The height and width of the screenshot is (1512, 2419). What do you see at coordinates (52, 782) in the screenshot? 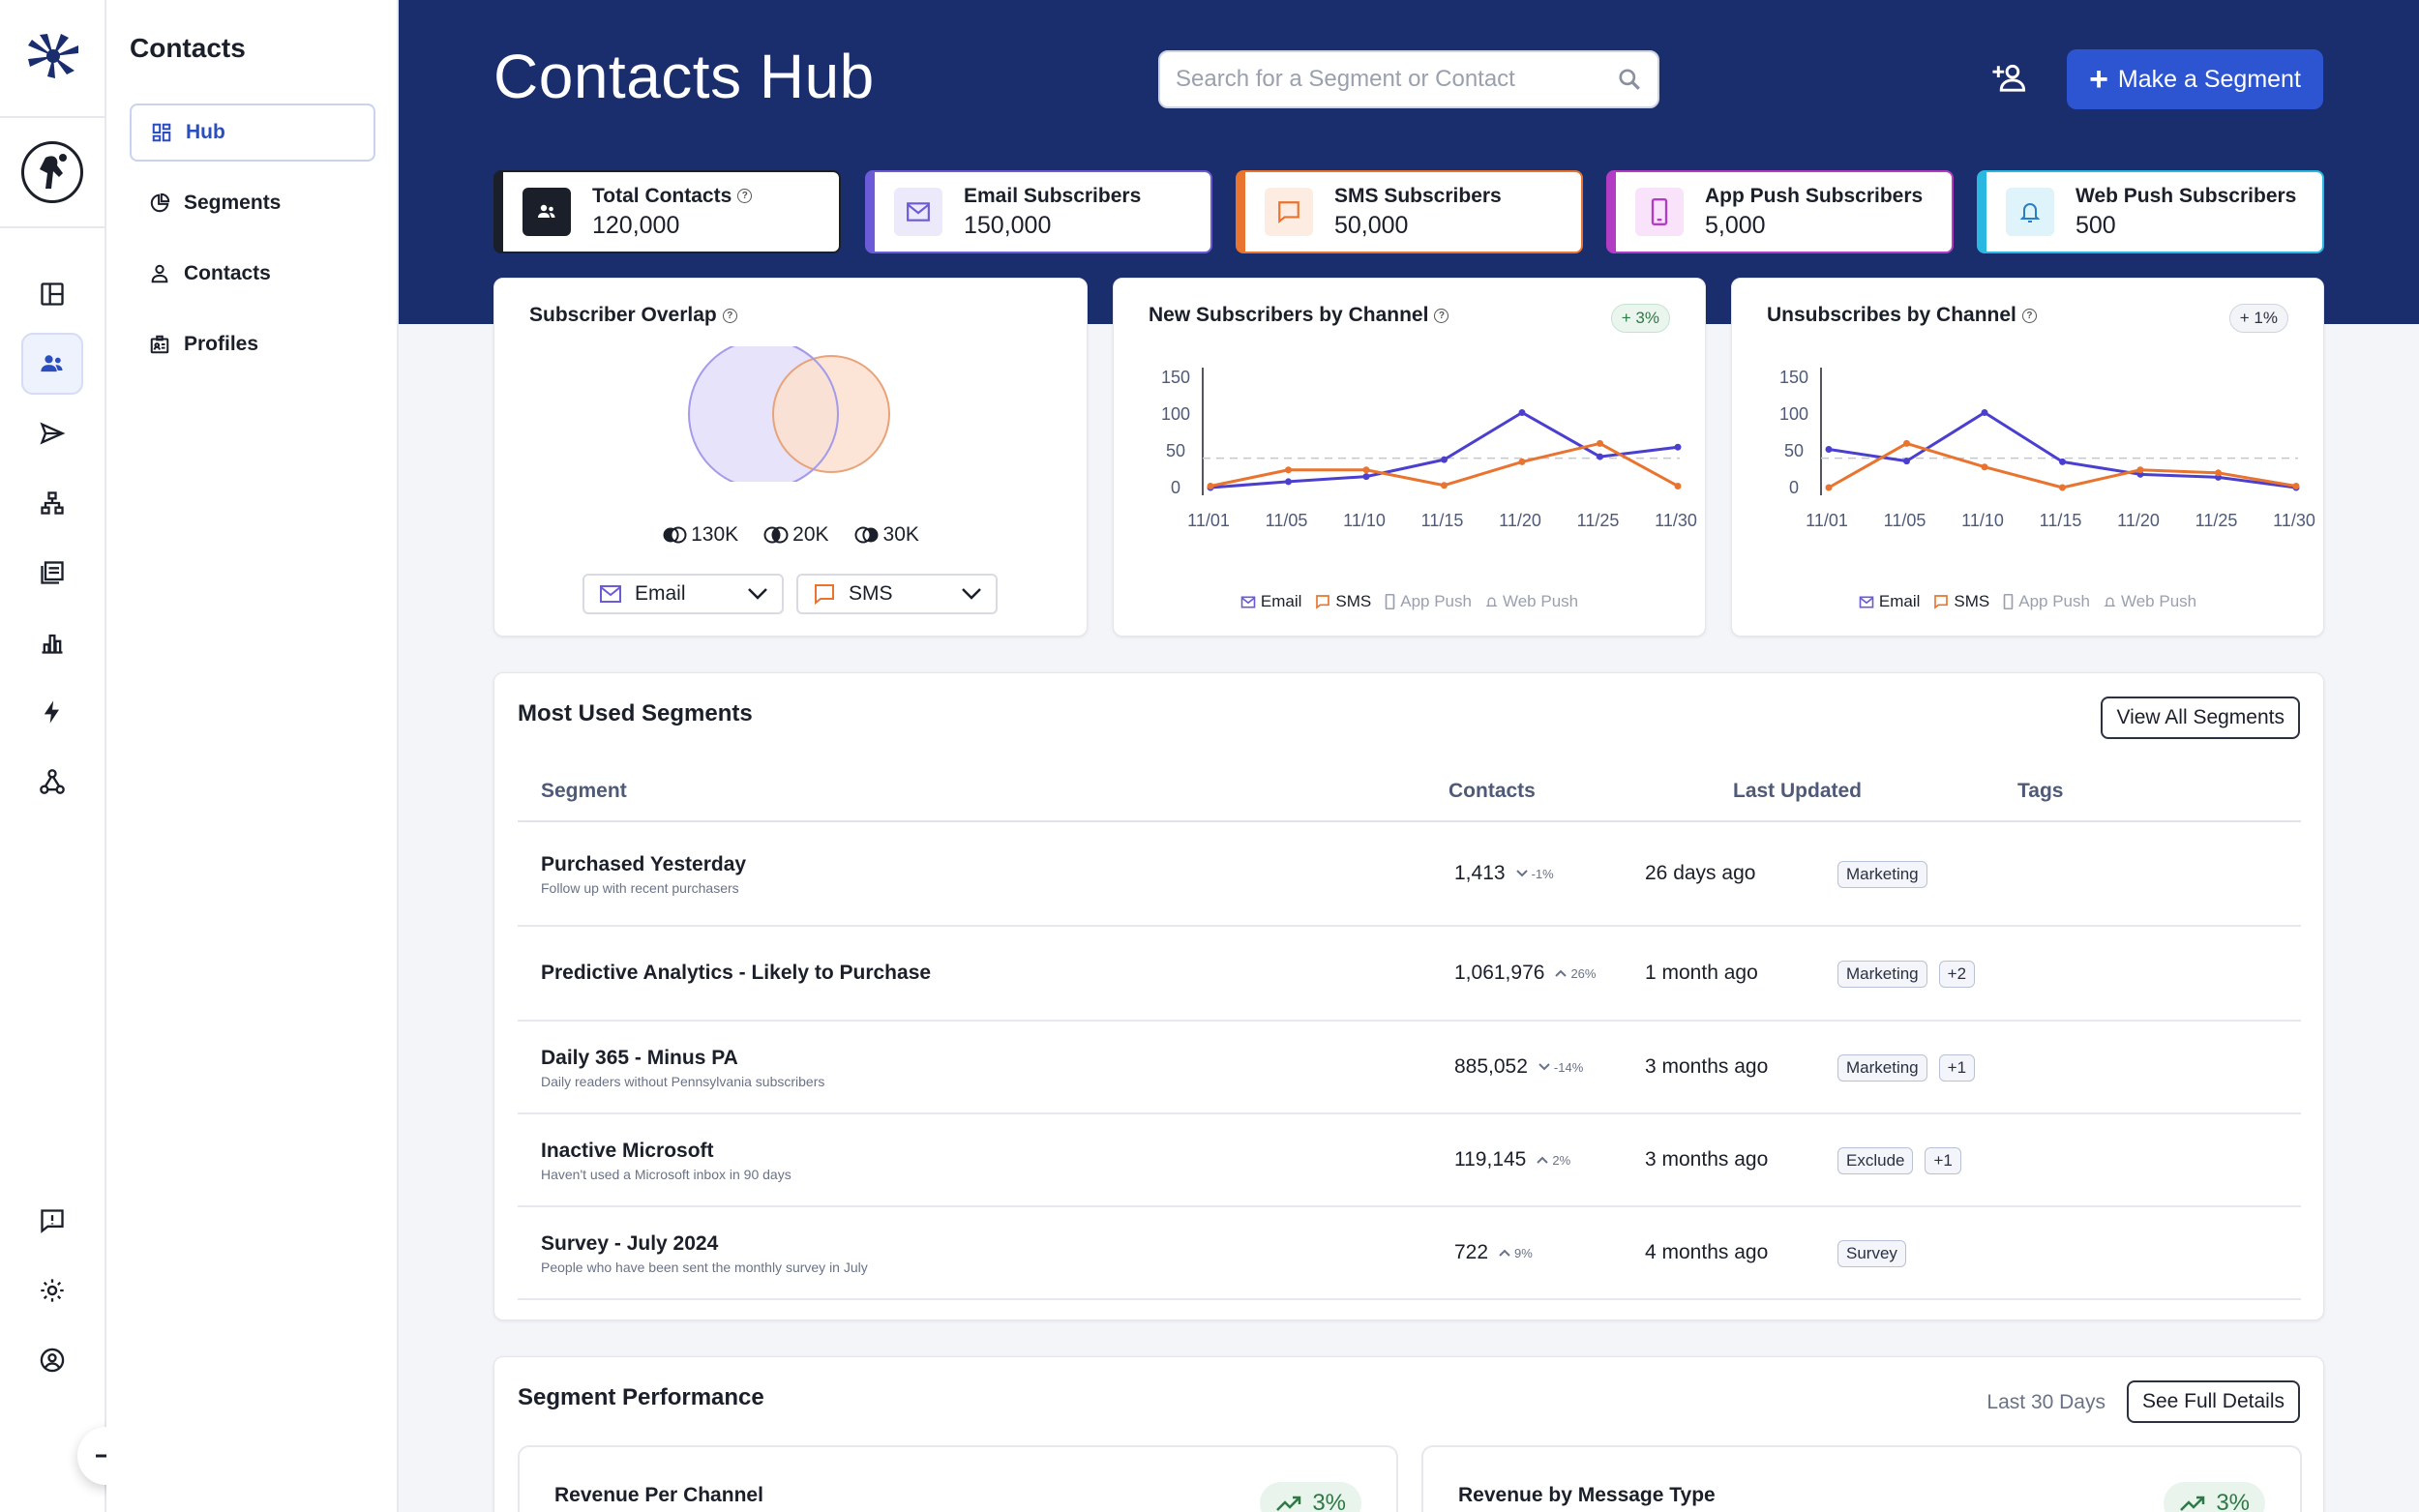
I see `integrations-icon` at bounding box center [52, 782].